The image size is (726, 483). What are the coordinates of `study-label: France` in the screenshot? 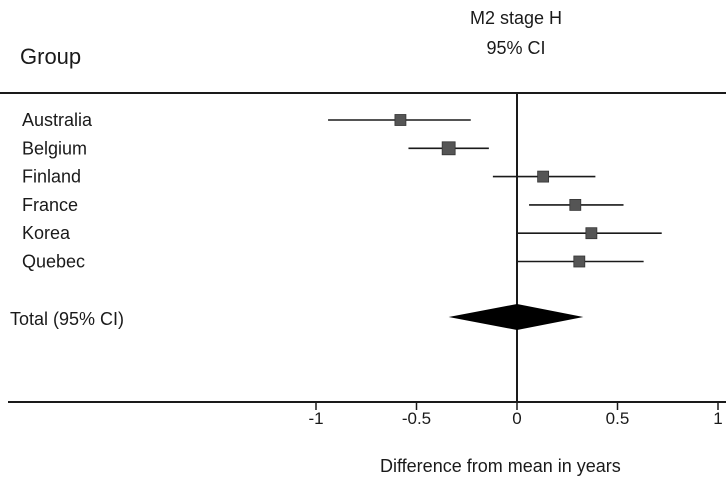 It's located at (50, 205).